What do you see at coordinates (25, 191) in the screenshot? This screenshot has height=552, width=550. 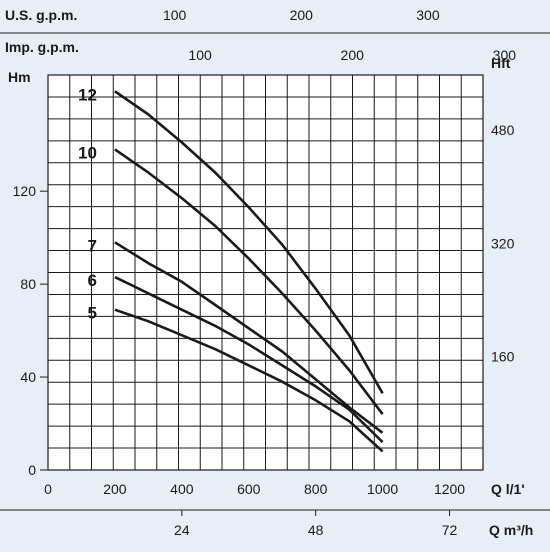 I see `y-tick-label: 120` at bounding box center [25, 191].